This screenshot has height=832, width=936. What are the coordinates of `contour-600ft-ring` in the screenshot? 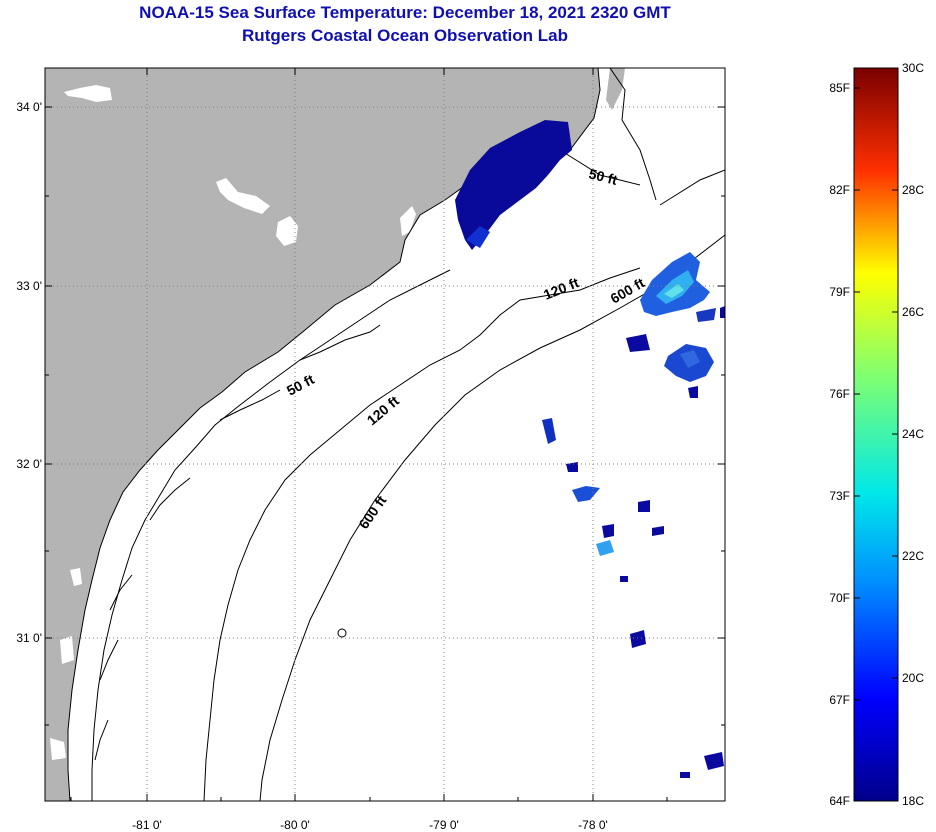 It's located at (342, 633).